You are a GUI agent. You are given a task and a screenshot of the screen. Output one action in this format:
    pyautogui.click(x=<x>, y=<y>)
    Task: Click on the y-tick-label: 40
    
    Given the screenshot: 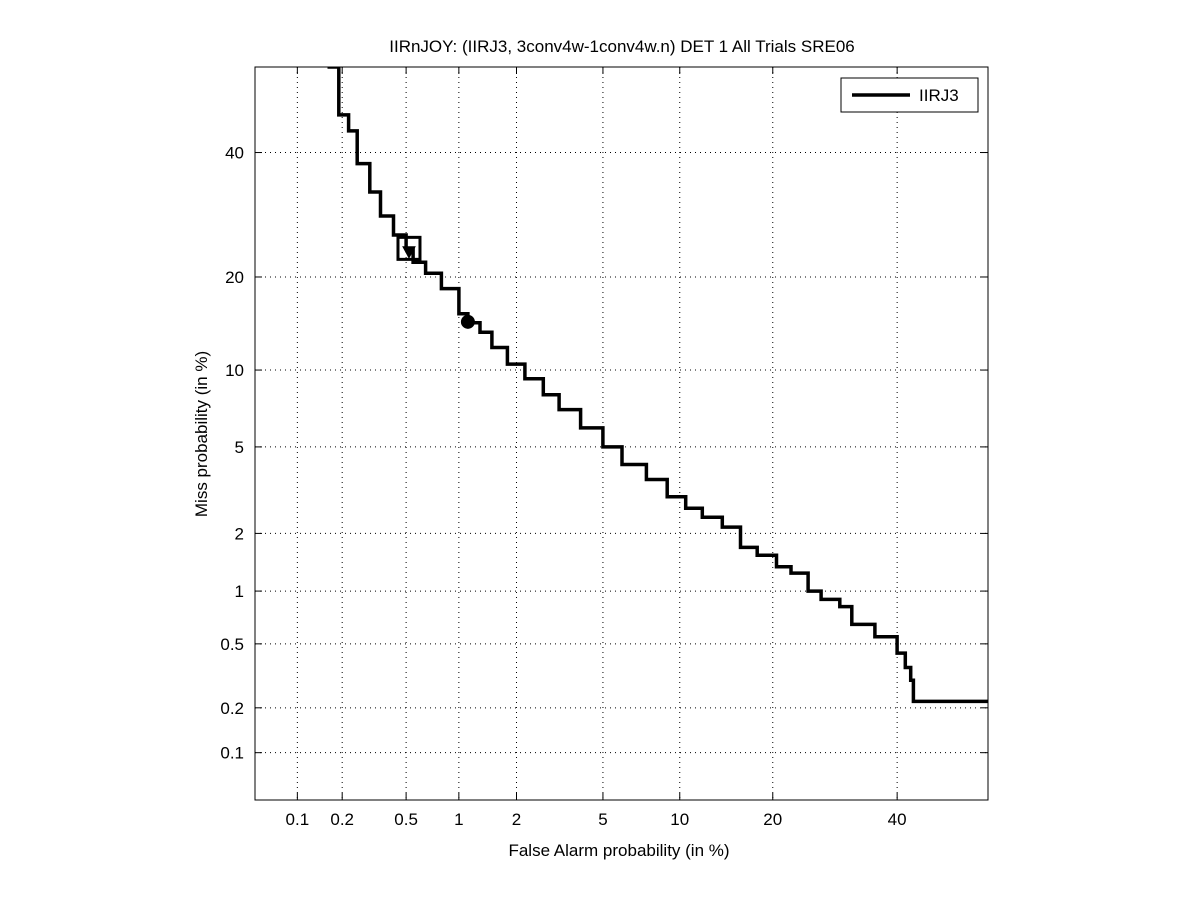 What is the action you would take?
    pyautogui.click(x=234, y=153)
    